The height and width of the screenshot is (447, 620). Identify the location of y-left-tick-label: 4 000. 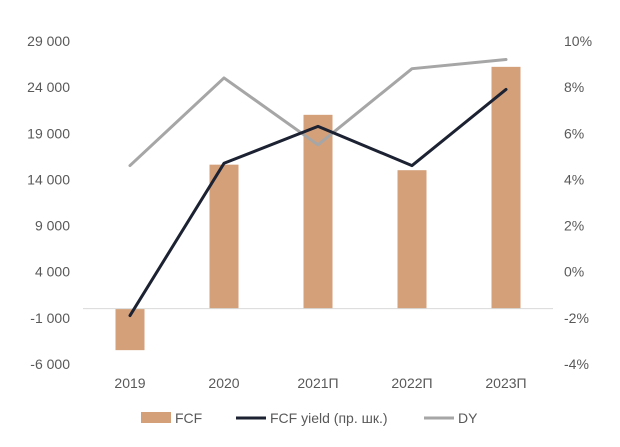
(52, 272).